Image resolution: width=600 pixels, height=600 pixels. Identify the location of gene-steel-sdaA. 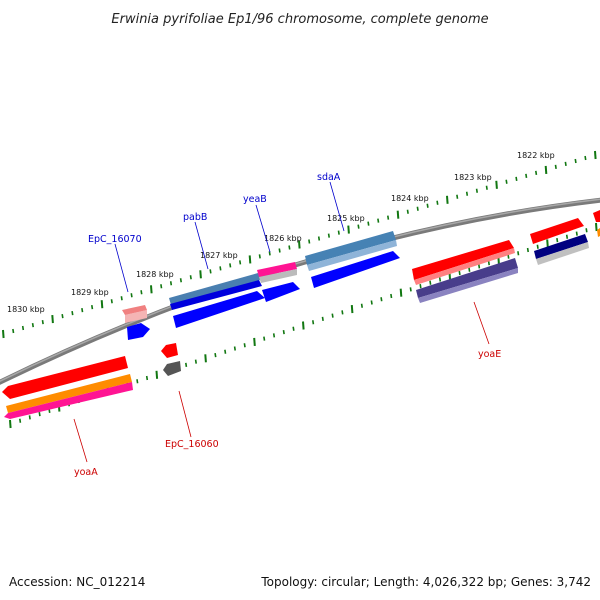
(350, 248).